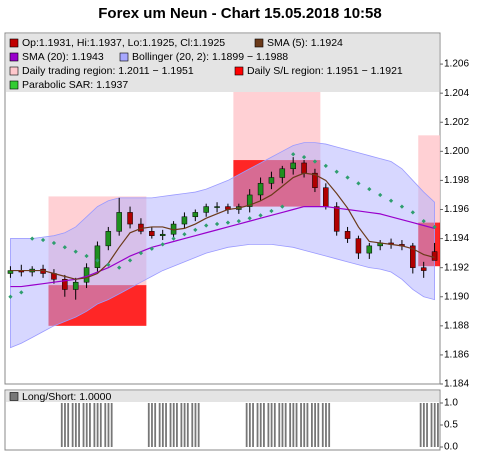 The height and width of the screenshot is (462, 480). Describe the element at coordinates (456, 355) in the screenshot. I see `y-tick-label: 1.186` at that location.